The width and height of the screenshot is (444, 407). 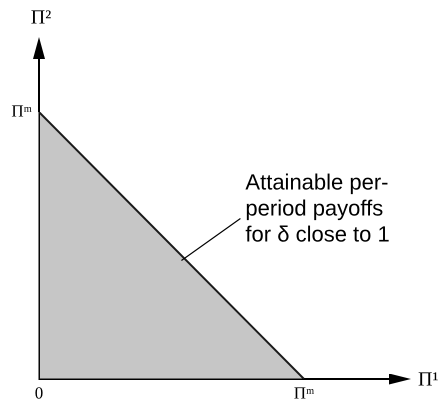 What do you see at coordinates (428, 379) in the screenshot?
I see `x-axis-title: Π¹` at bounding box center [428, 379].